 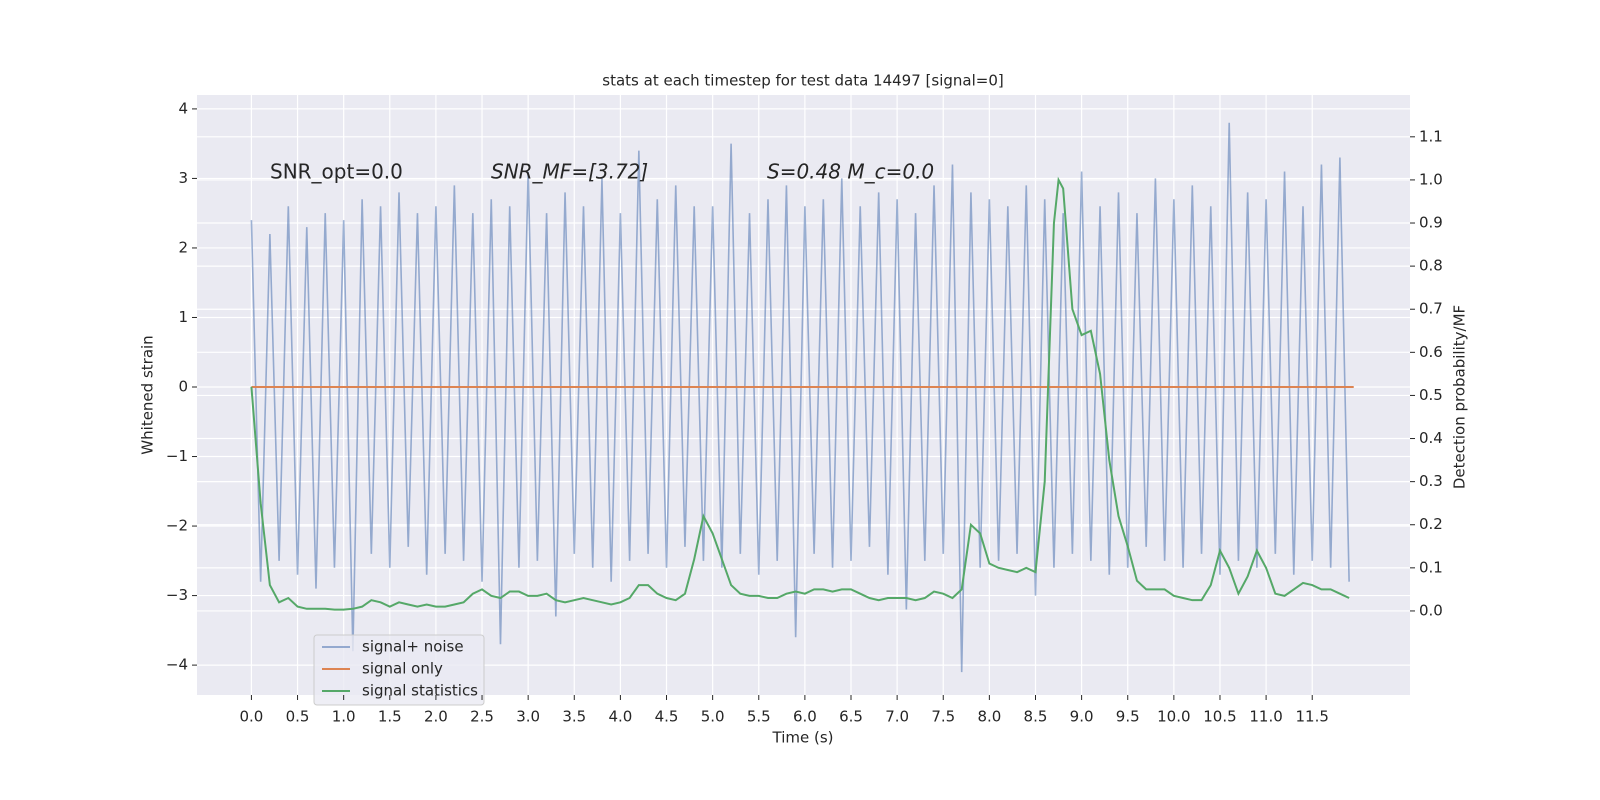 What do you see at coordinates (436, 717) in the screenshot?
I see `x-tick-label: 2.0` at bounding box center [436, 717].